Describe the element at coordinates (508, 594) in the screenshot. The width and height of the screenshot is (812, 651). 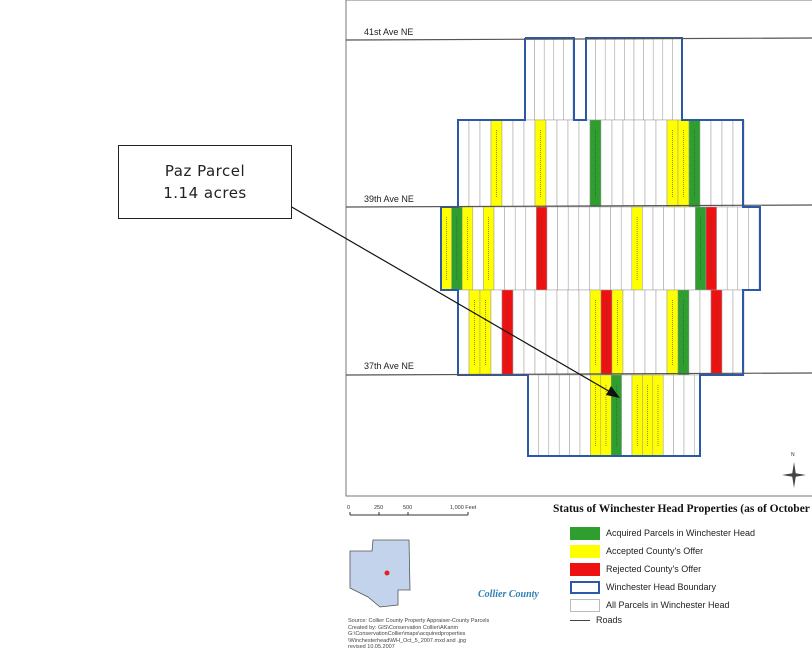
I see `collier-county-logo: Collier County` at that location.